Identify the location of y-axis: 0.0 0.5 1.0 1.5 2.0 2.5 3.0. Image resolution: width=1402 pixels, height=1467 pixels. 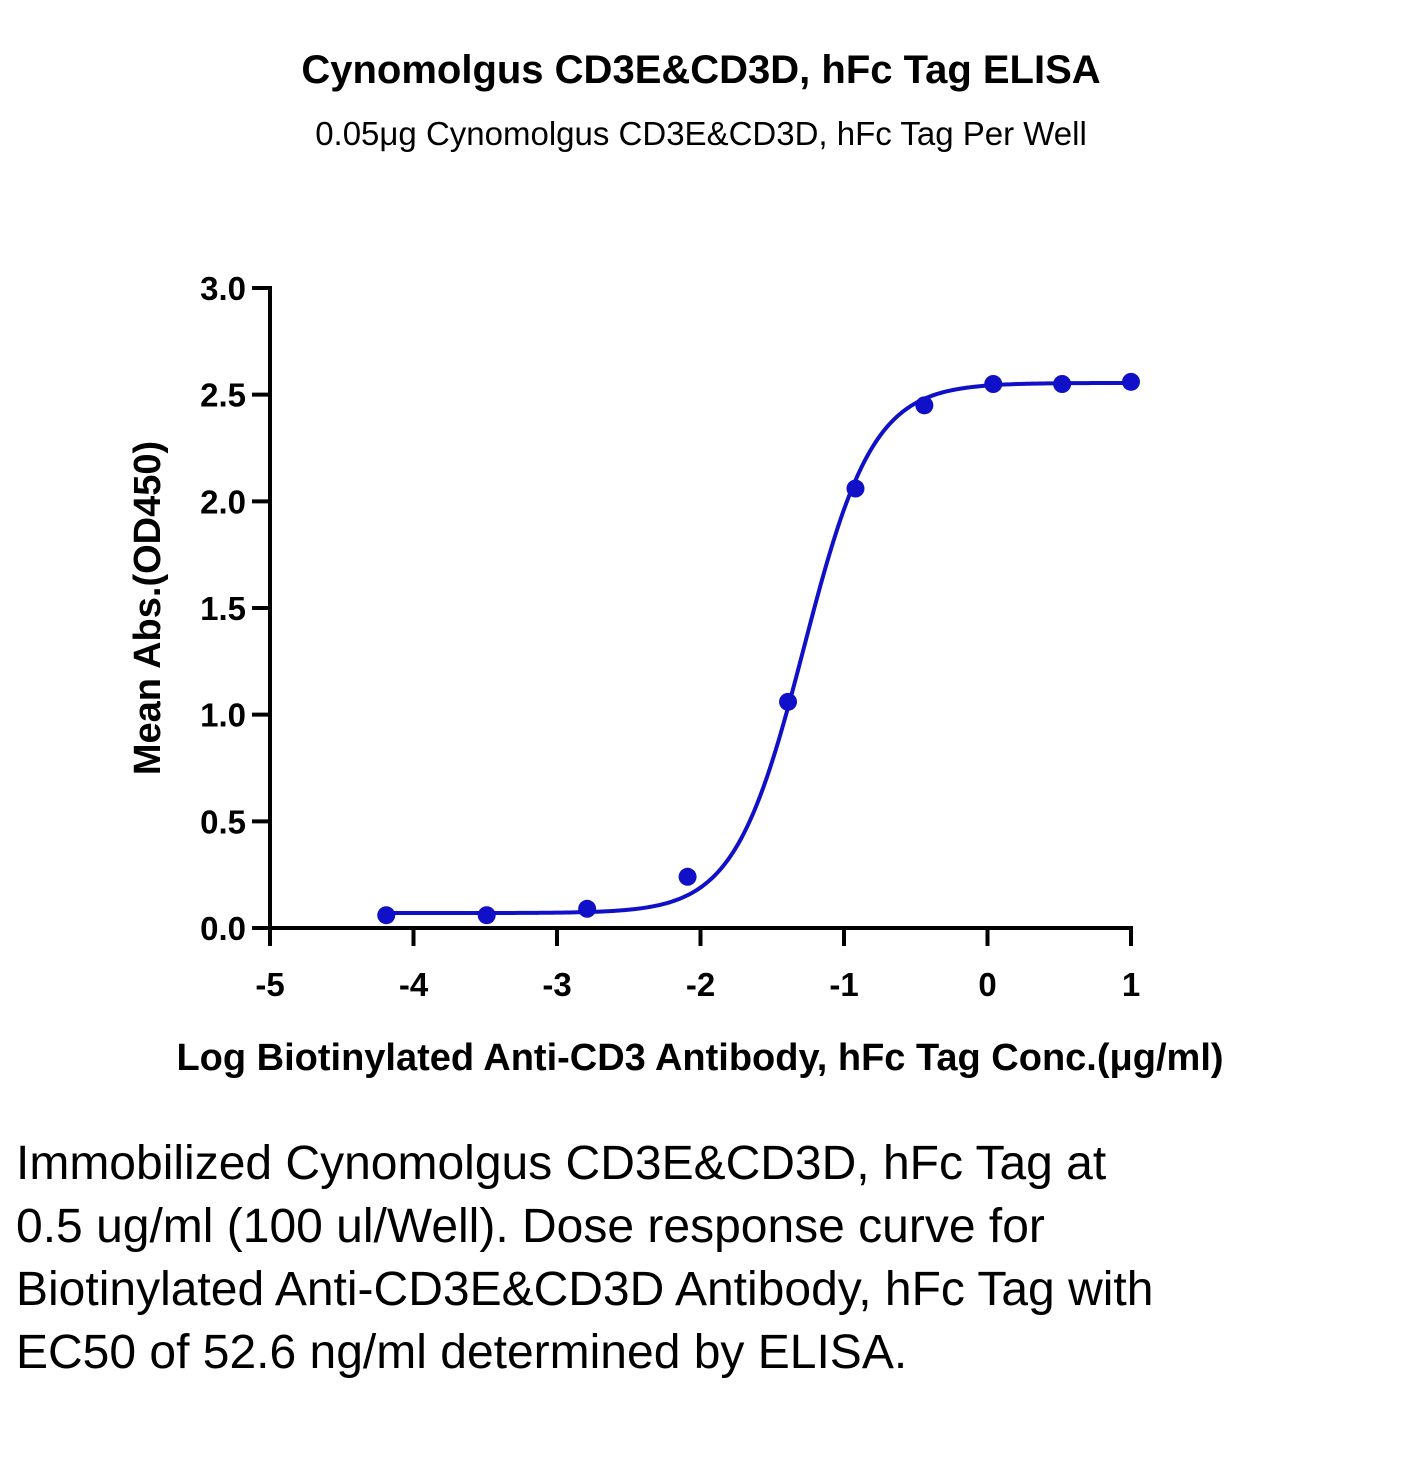
(236, 608).